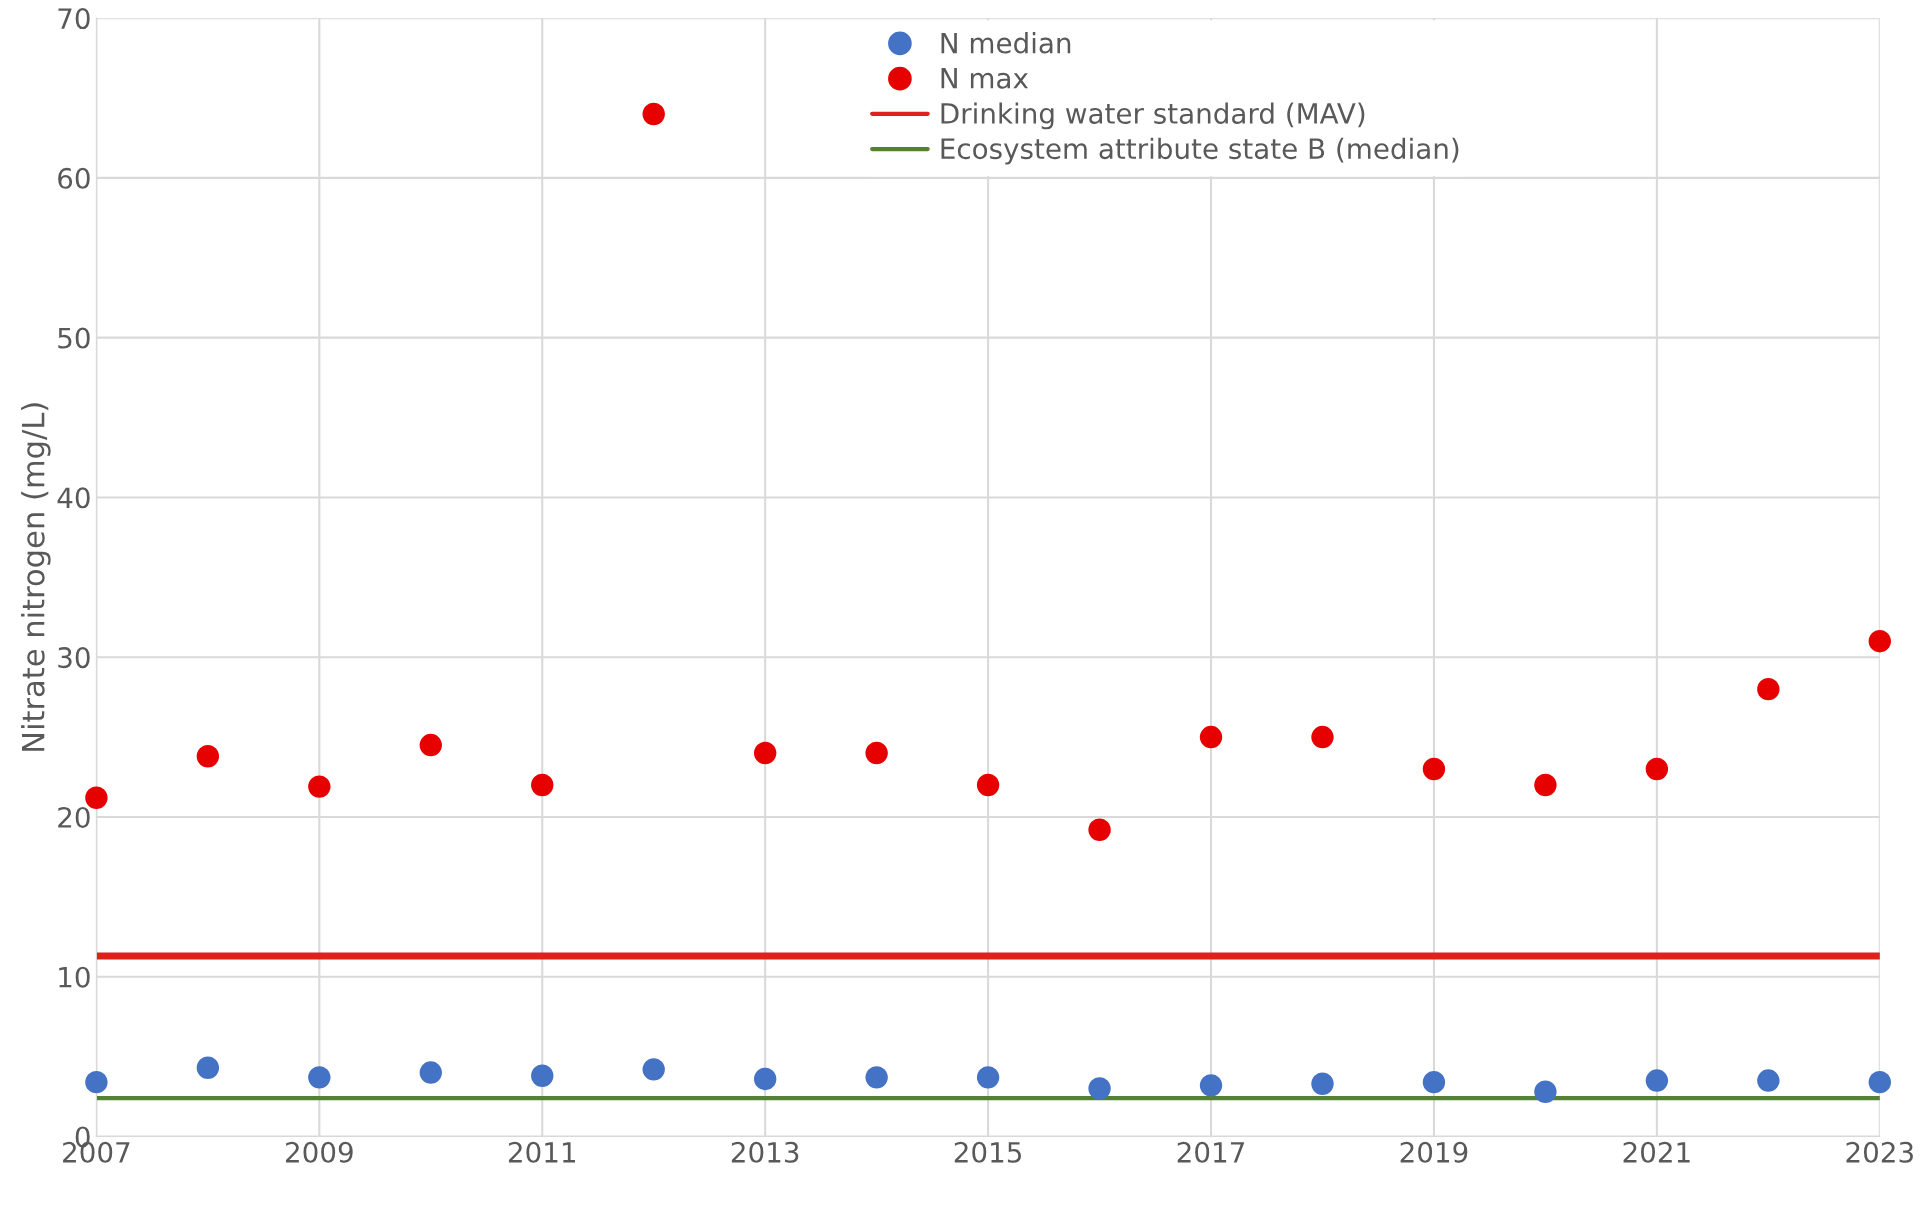  I want to click on y-axis-title: Nitrate nitrogen (mg/L), so click(36, 577).